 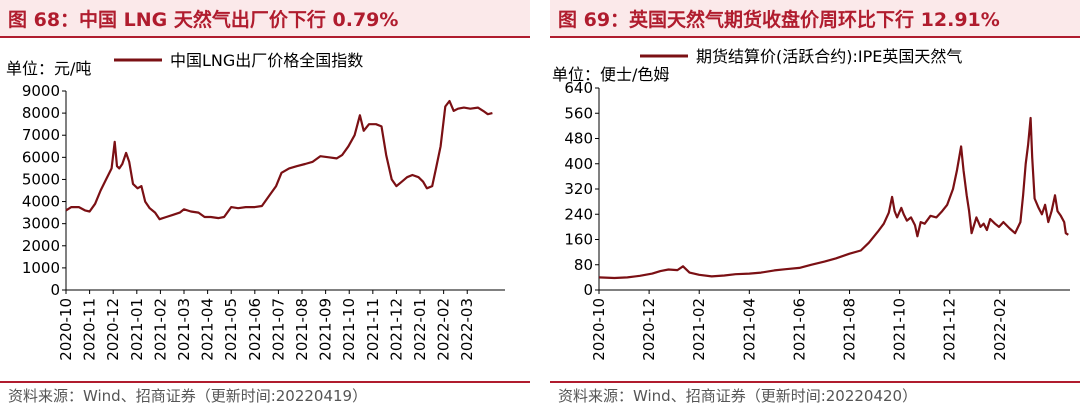 I want to click on x-tick-label: 2021-05, so click(x=231, y=329).